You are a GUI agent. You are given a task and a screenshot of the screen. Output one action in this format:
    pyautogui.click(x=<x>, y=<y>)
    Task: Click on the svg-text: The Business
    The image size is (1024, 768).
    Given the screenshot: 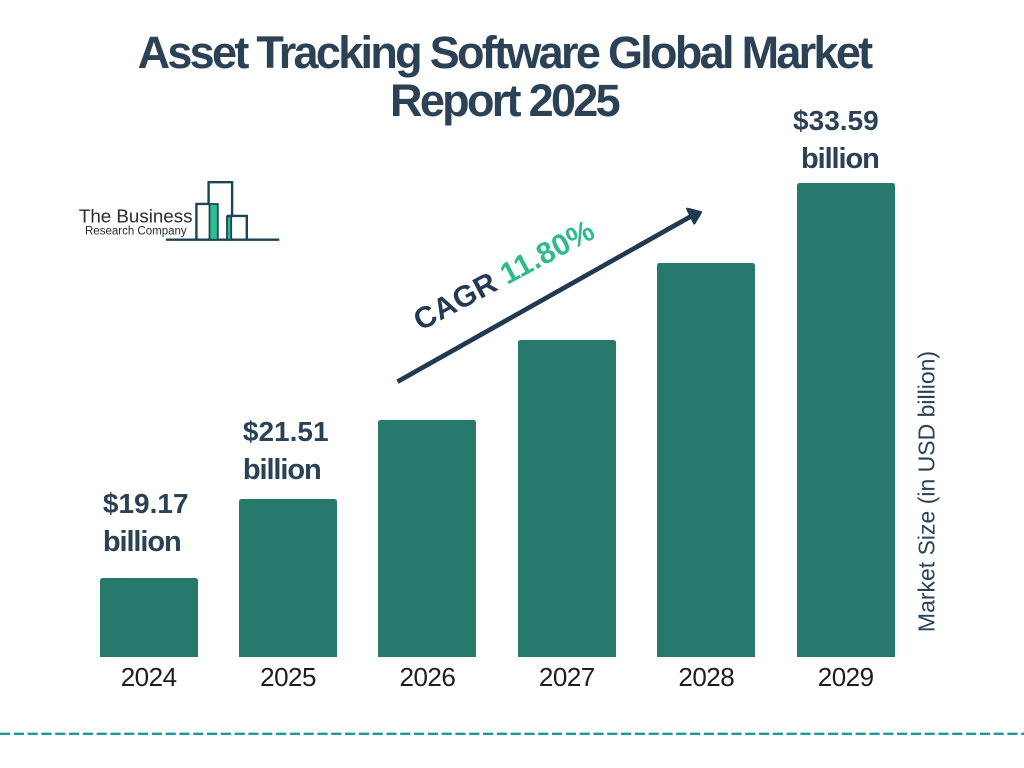 What is the action you would take?
    pyautogui.click(x=136, y=216)
    